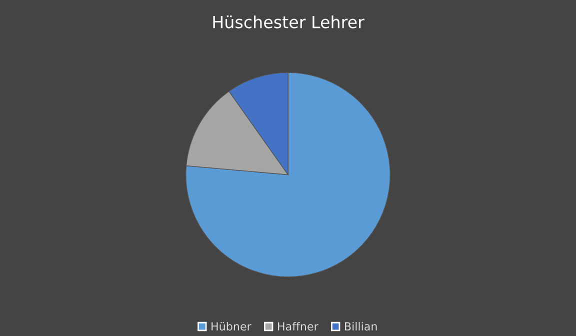 The width and height of the screenshot is (576, 336). Describe the element at coordinates (361, 326) in the screenshot. I see `legend-label: Billian` at that location.